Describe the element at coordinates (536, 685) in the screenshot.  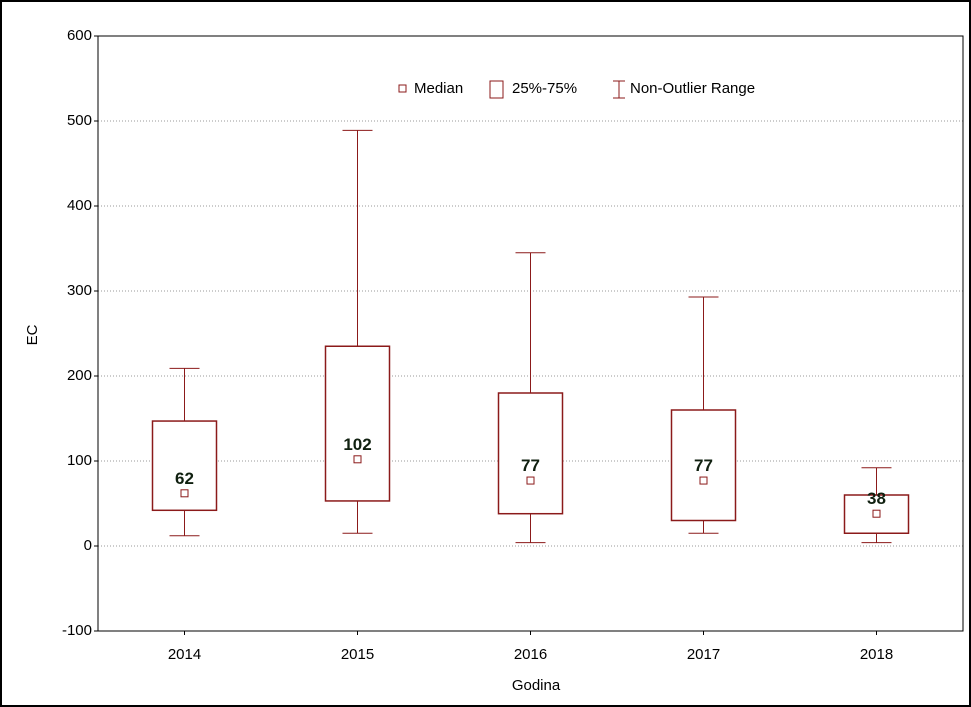
I see `x-axis-label: Godina` at that location.